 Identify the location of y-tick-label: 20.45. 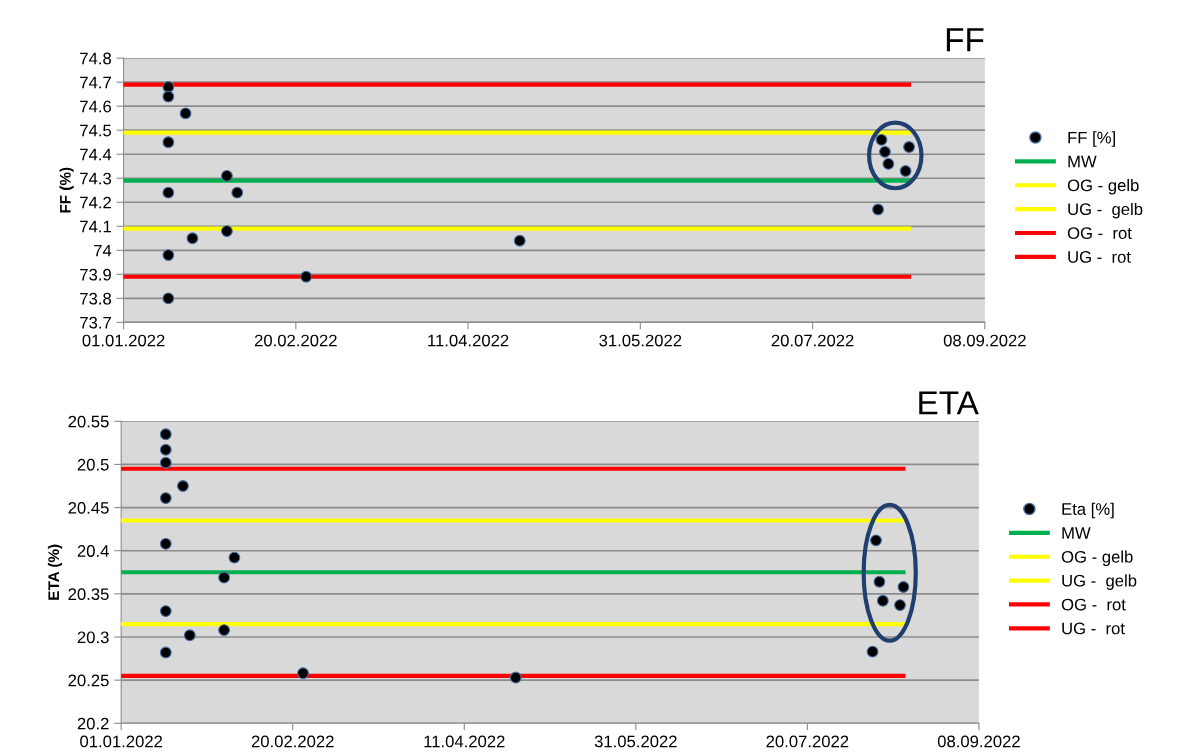
(88, 507).